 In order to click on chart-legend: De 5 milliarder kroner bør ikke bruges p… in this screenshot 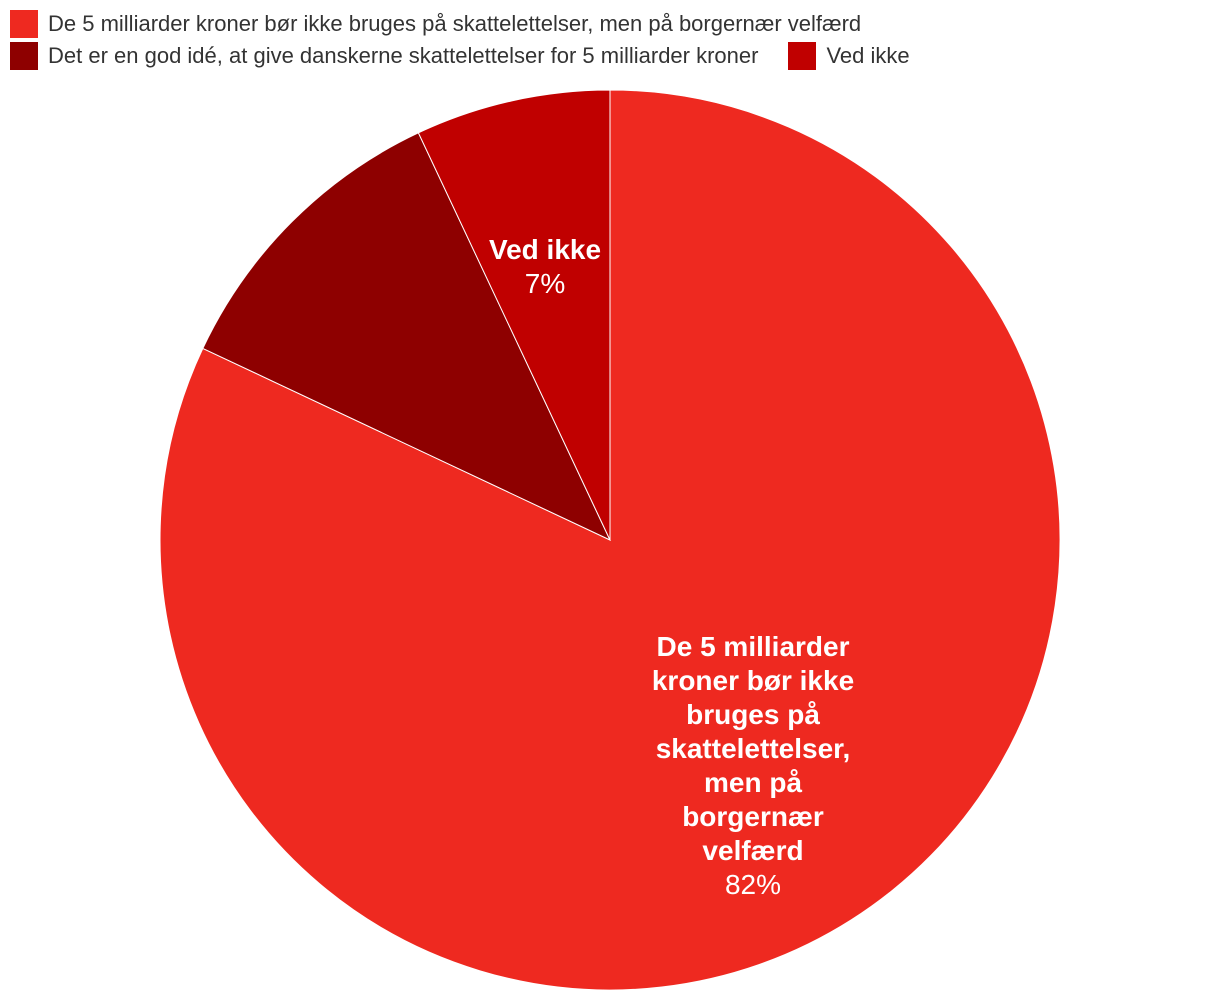, I will do `click(610, 40)`.